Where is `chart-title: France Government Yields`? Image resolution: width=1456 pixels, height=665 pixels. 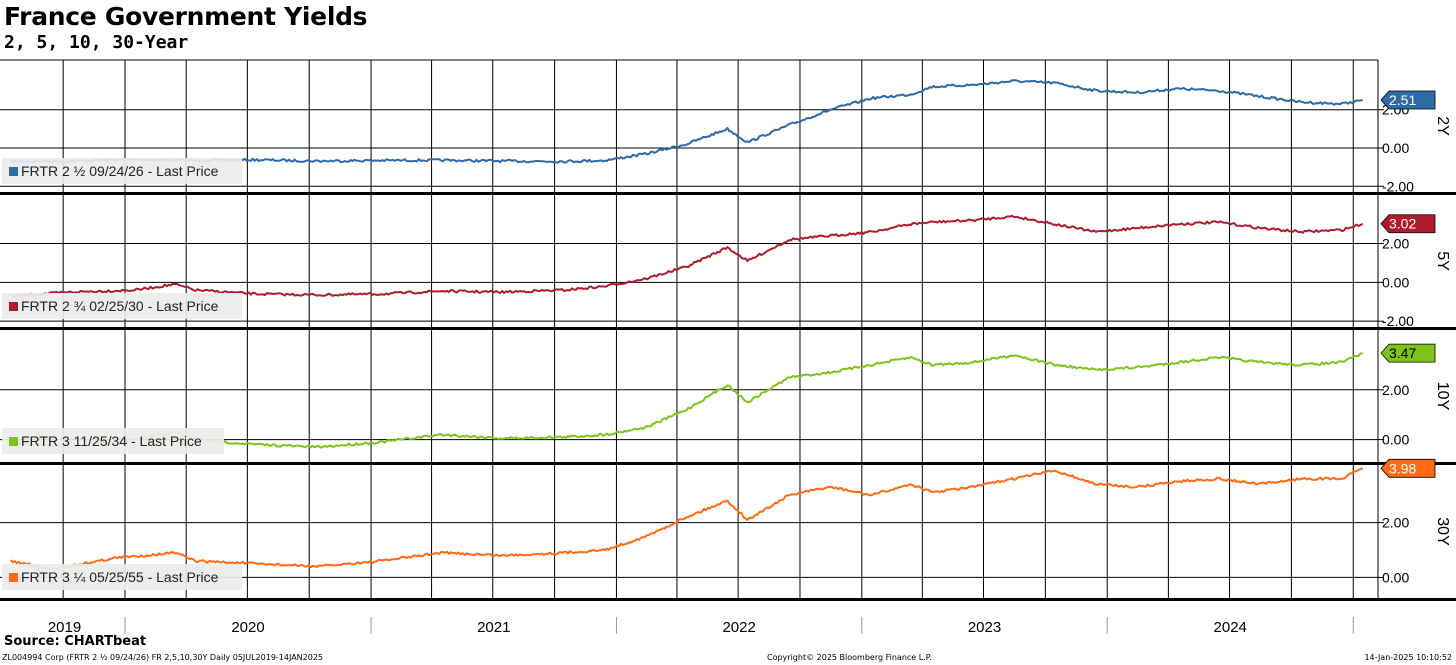
chart-title: France Government Yields is located at coordinates (186, 16).